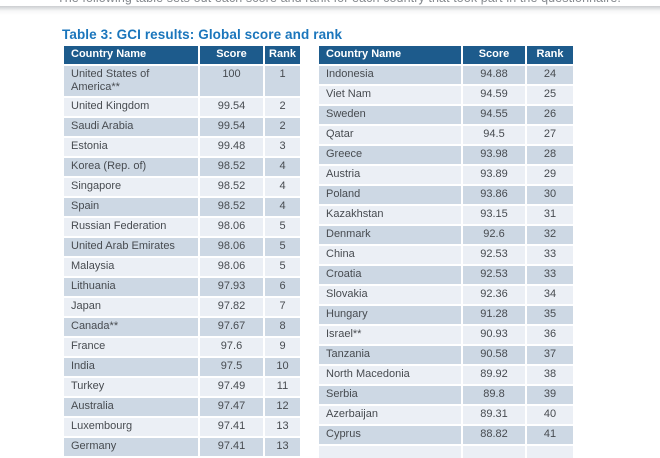  What do you see at coordinates (550, 295) in the screenshot?
I see `rank-cell: 34` at bounding box center [550, 295].